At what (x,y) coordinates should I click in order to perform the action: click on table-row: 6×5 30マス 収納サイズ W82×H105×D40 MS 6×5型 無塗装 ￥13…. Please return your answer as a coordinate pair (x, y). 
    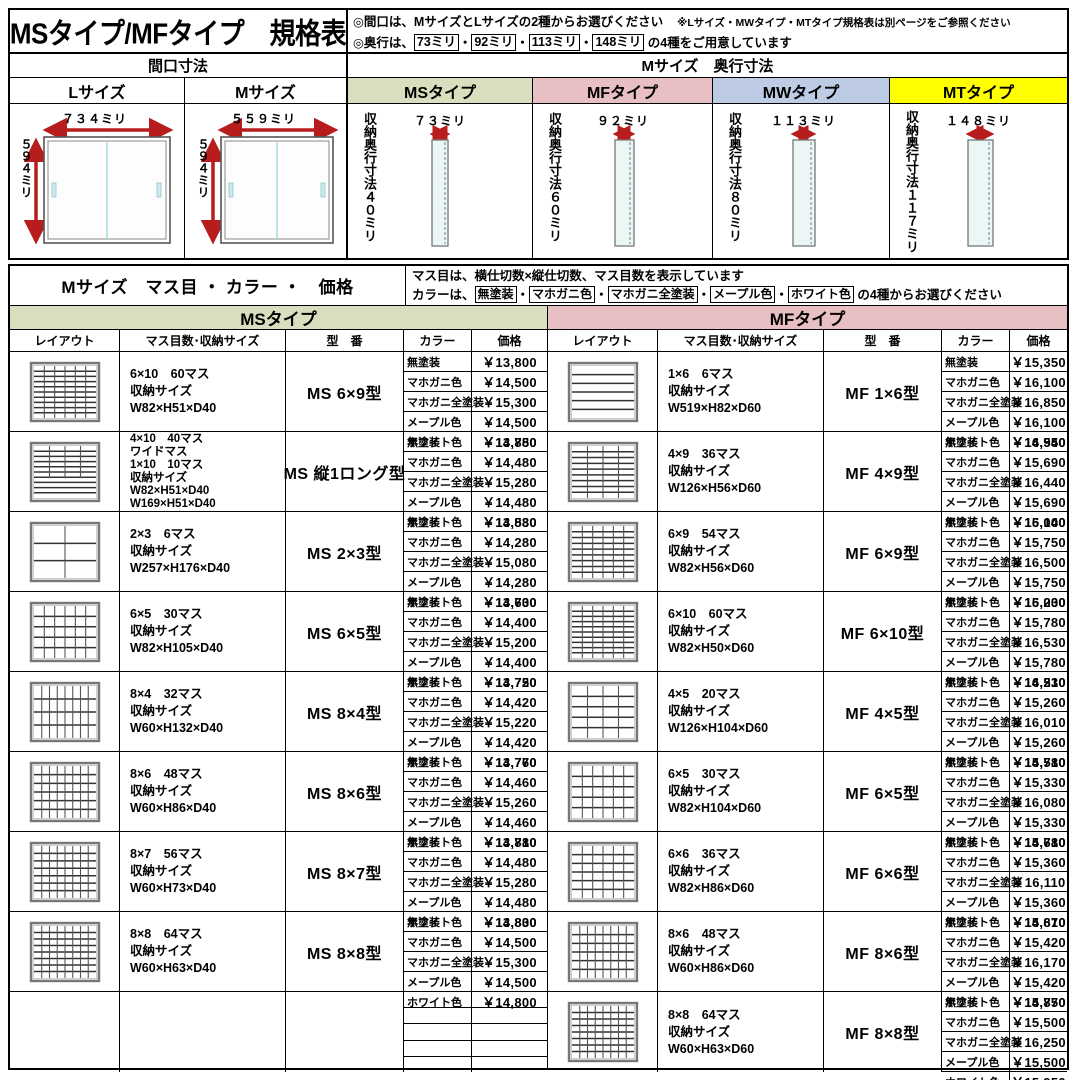
    Looking at the image, I should click on (278, 641).